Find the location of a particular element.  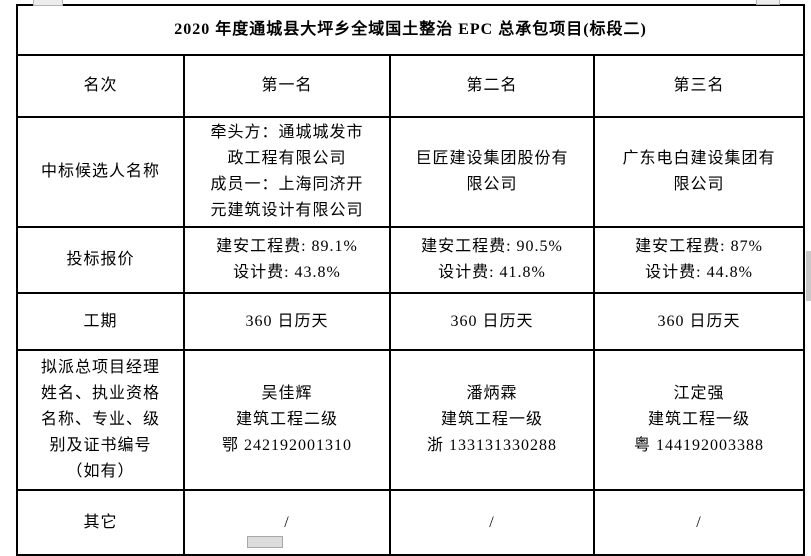

bid-price-row-label: 投标报价 is located at coordinates (100, 260).